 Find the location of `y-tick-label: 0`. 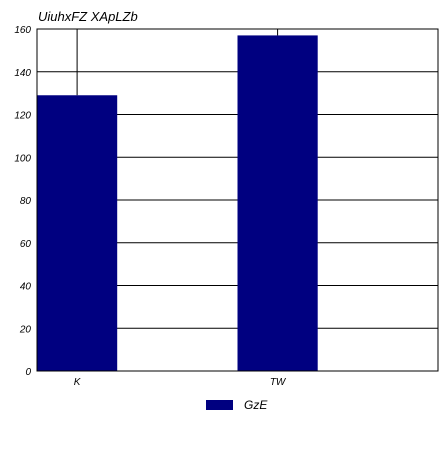

y-tick-label: 0 is located at coordinates (28, 372).